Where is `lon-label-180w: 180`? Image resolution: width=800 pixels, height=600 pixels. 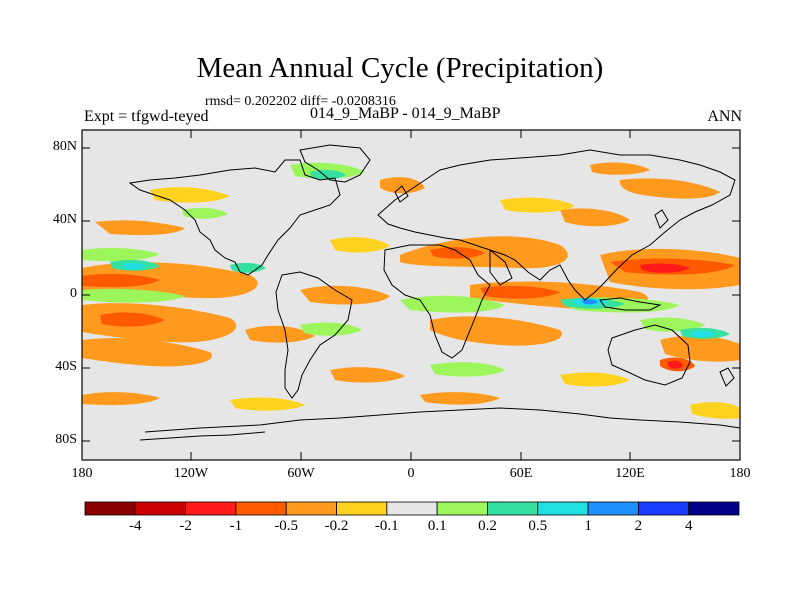 lon-label-180w: 180 is located at coordinates (82, 473).